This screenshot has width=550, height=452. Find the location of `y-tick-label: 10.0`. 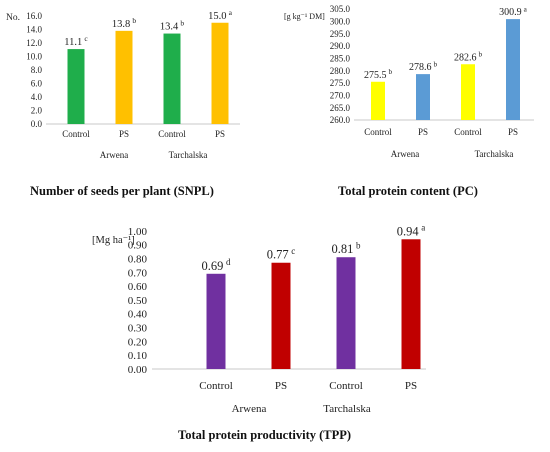

y-tick-label: 10.0 is located at coordinates (34, 57).